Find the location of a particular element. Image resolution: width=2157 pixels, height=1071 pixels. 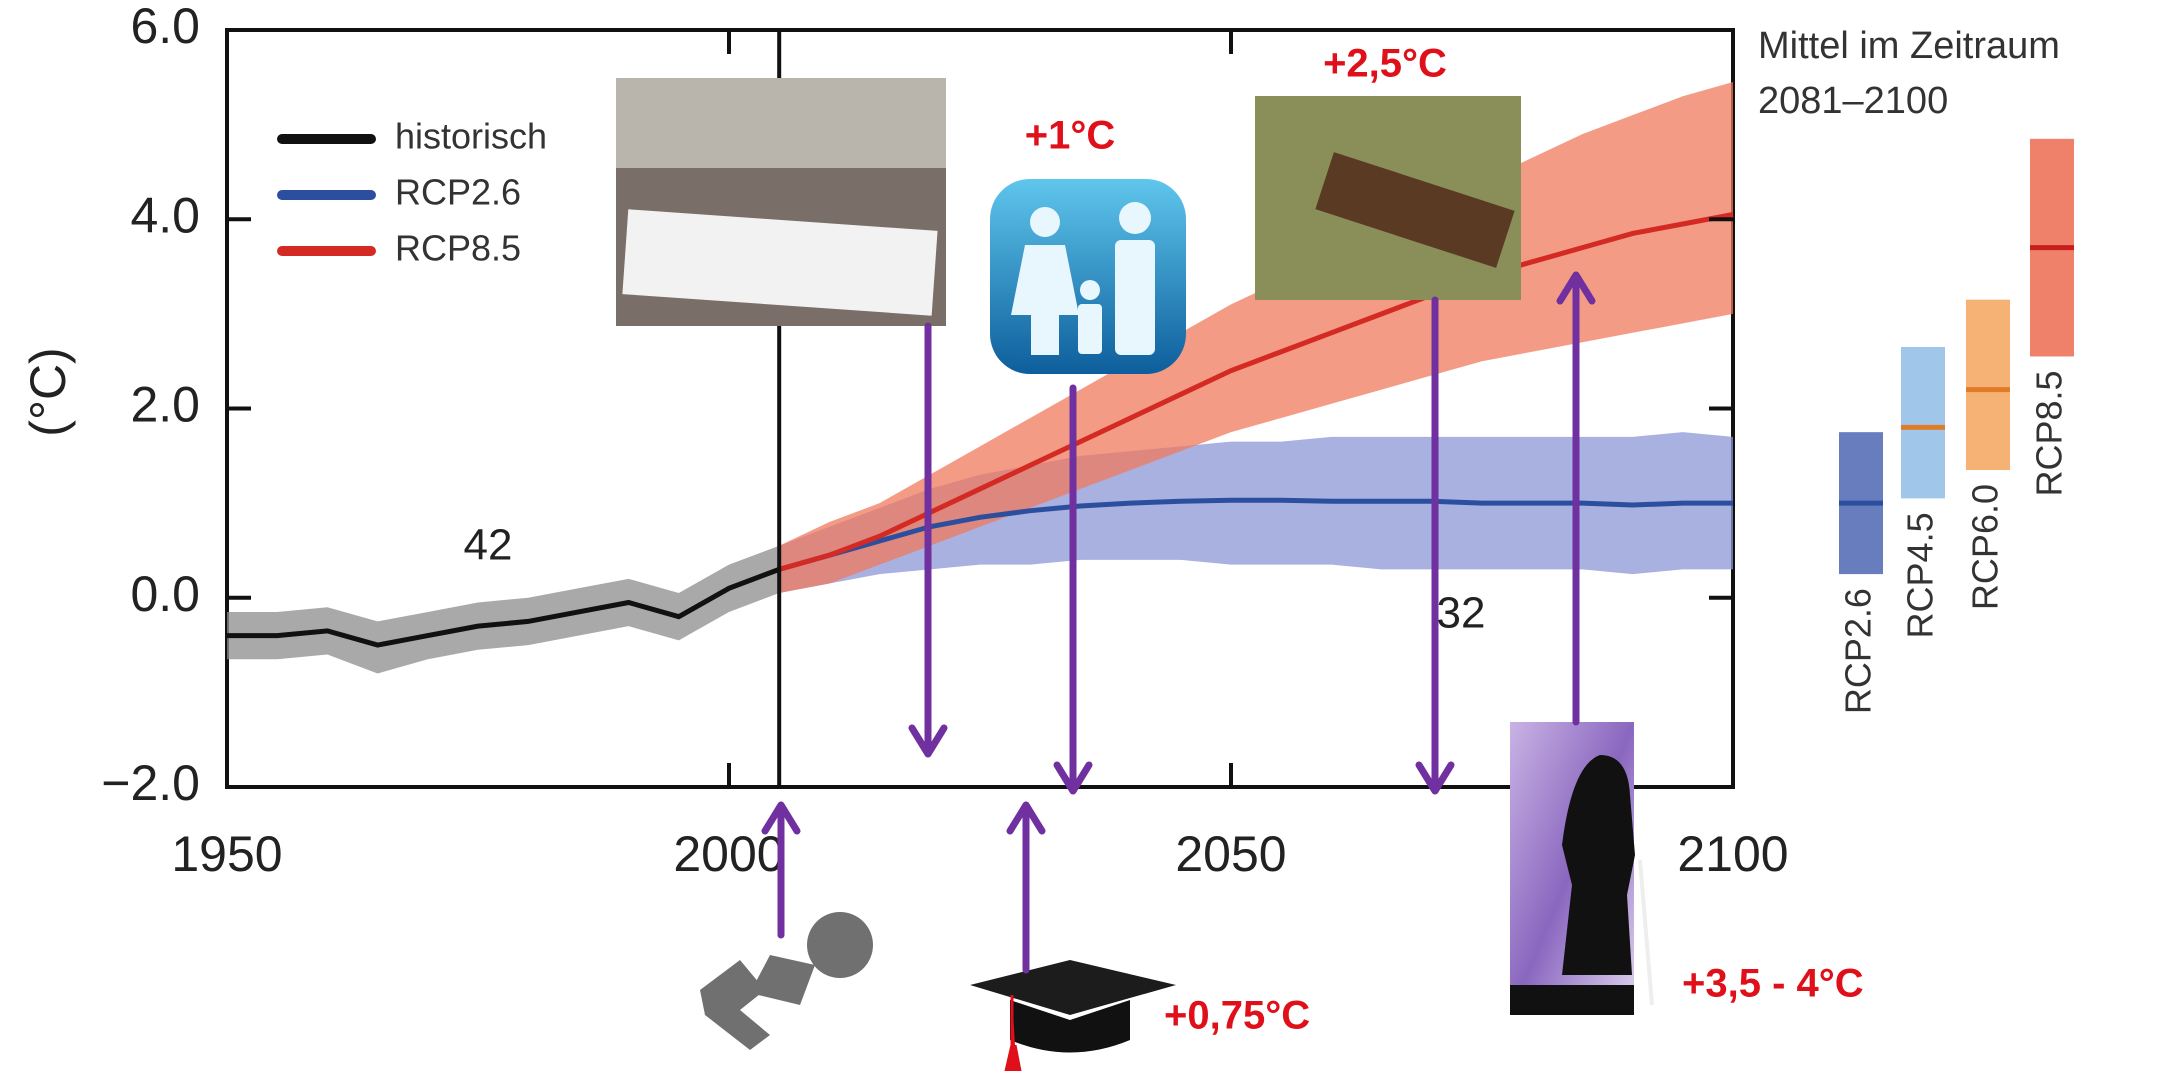

graduation-cap is located at coordinates (1073, 987).